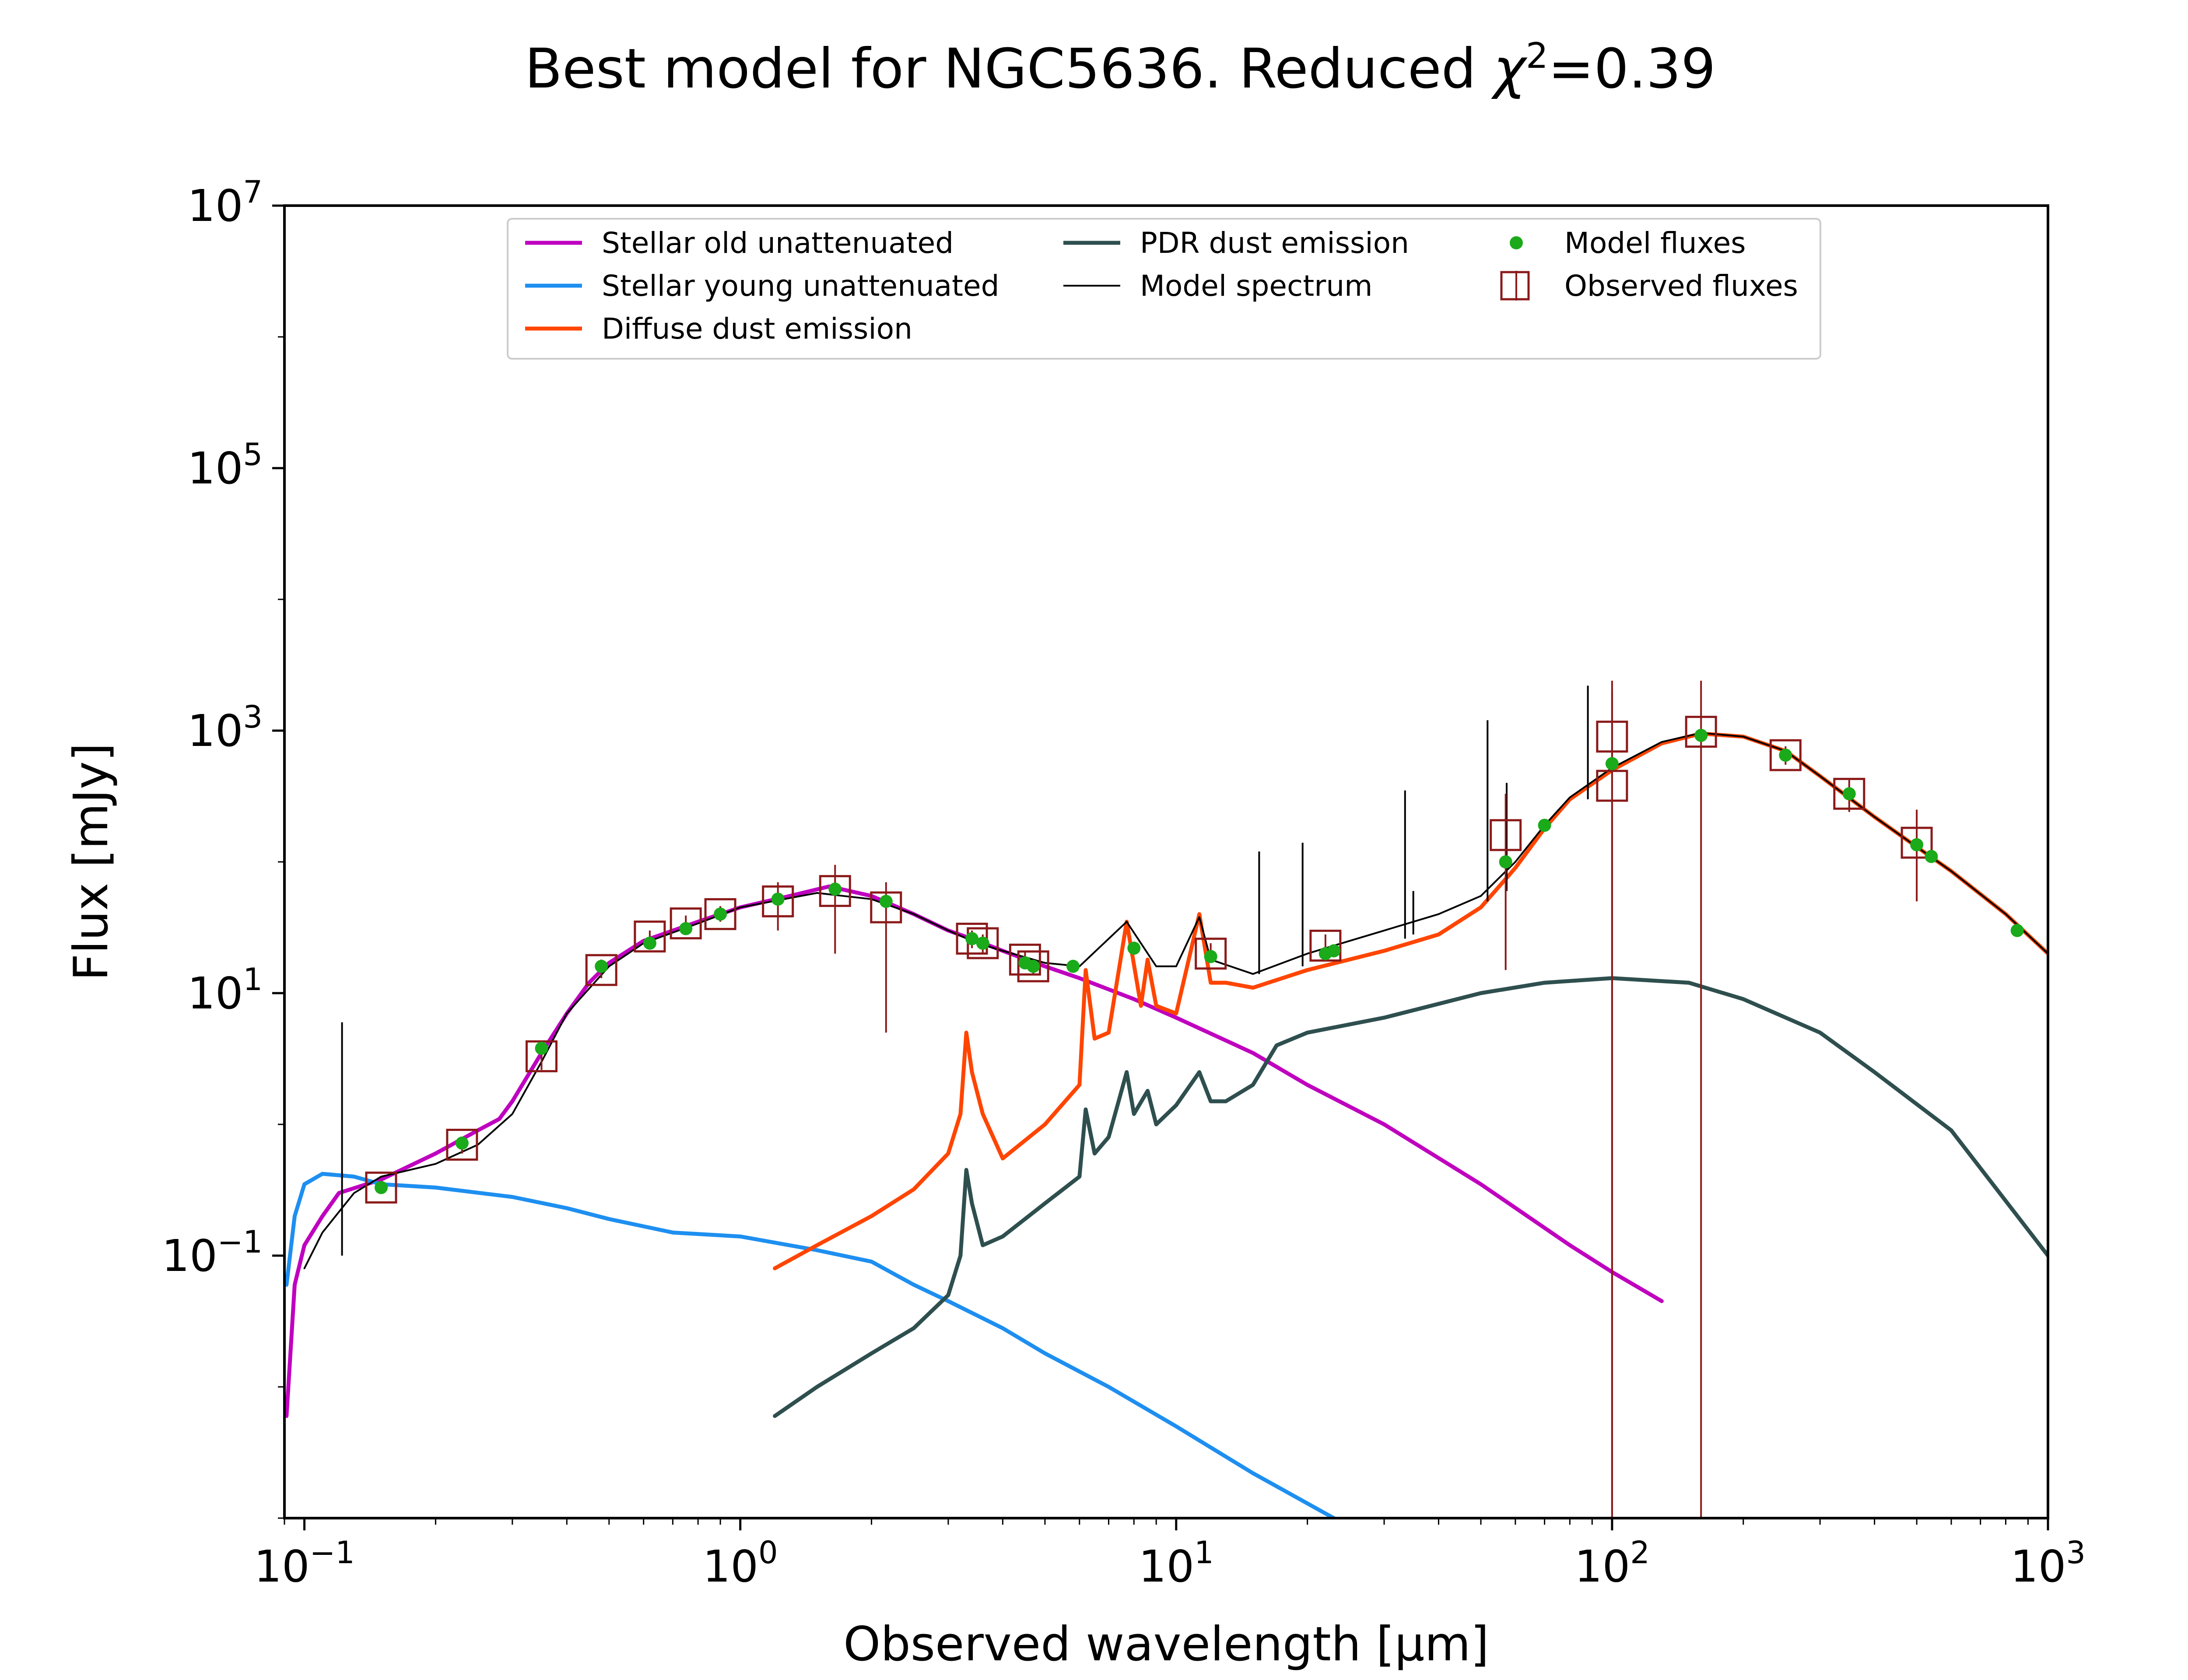 The image size is (2188, 1680). I want to click on legend-item-diffuse-dust-emission: Diffuse dust emission, so click(718, 329).